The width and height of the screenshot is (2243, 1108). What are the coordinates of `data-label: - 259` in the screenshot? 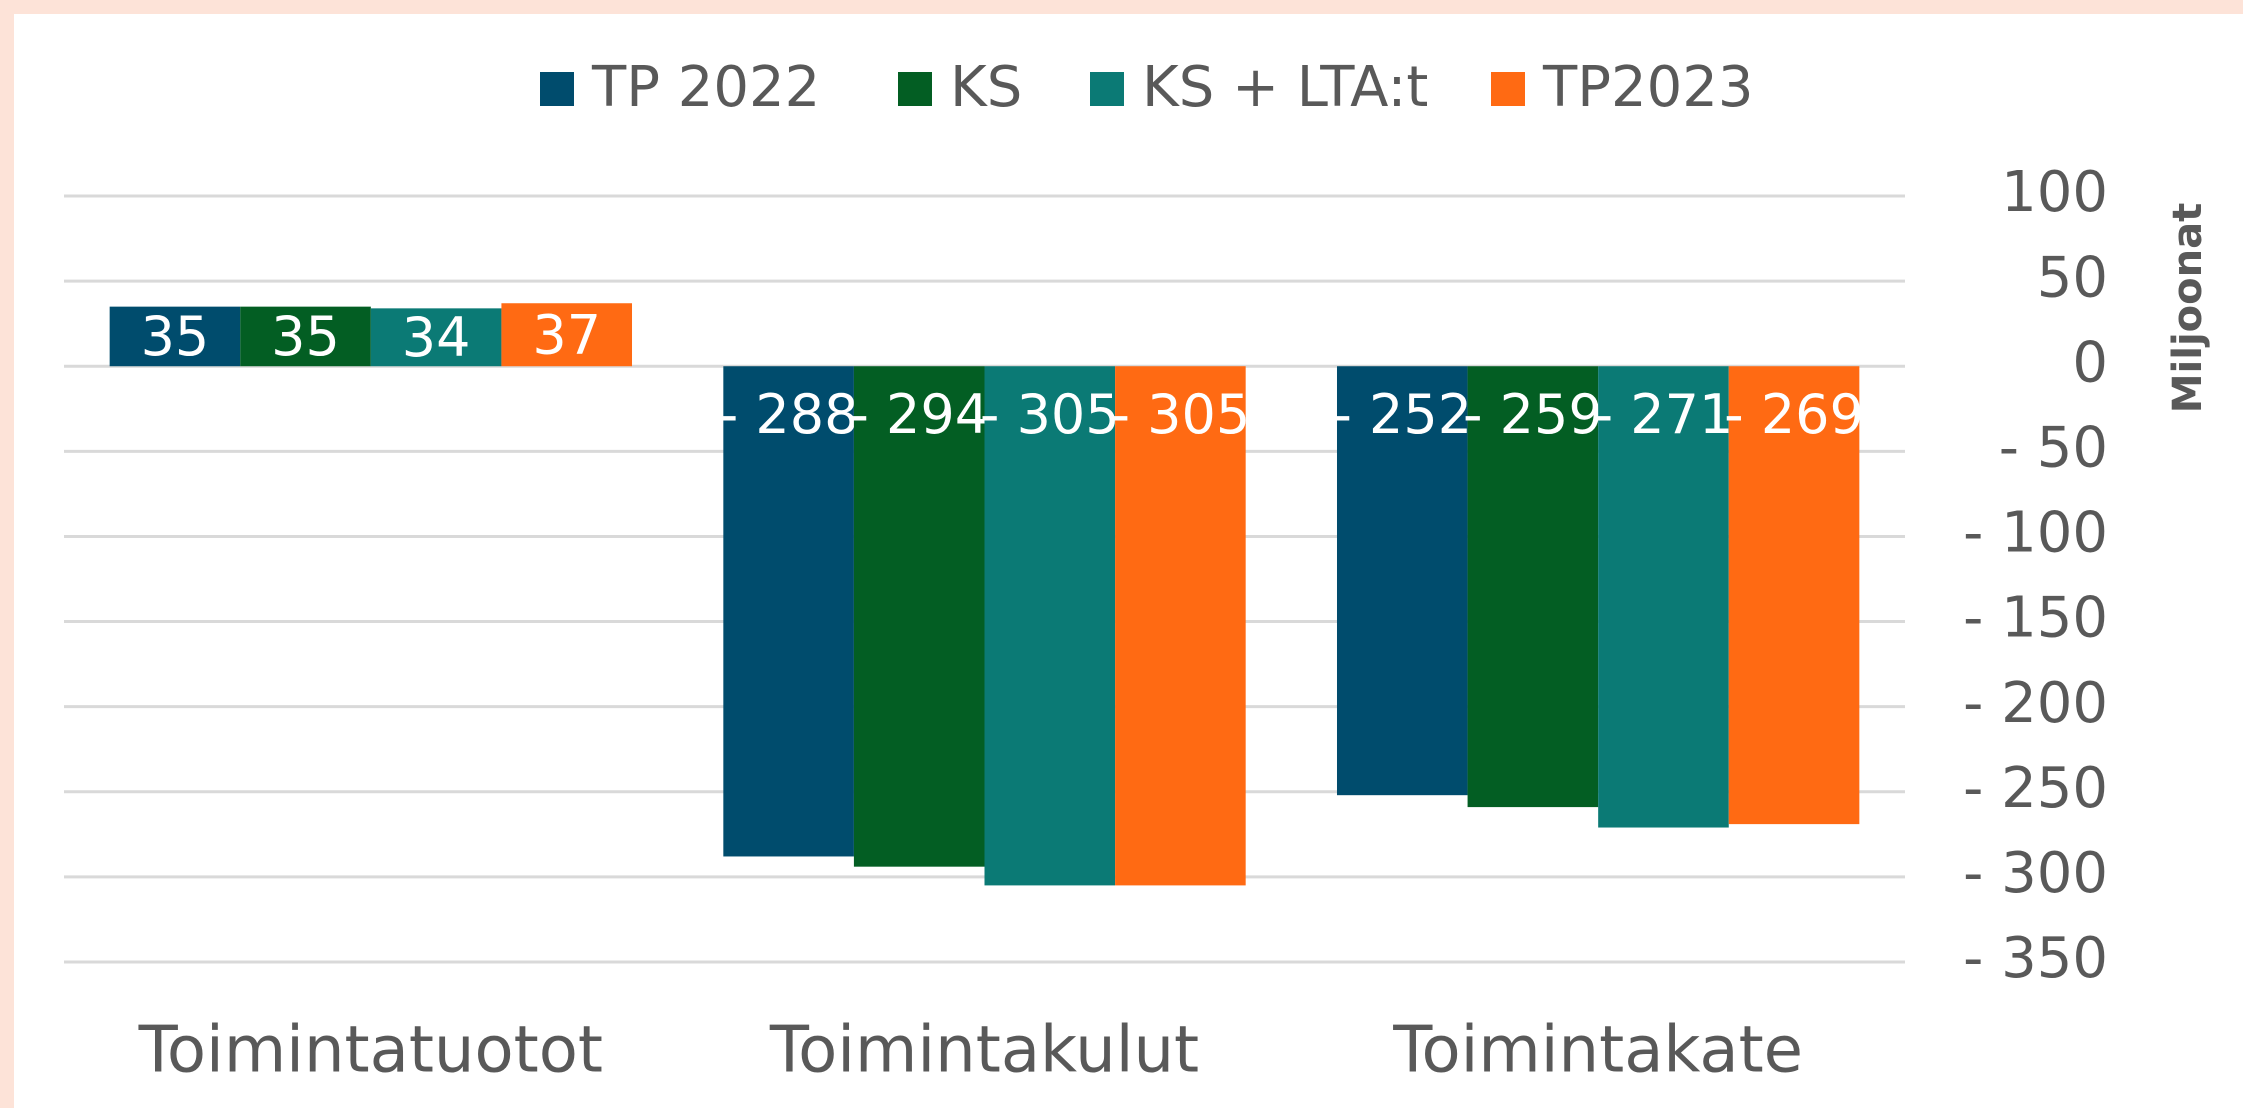 It's located at (1533, 414).